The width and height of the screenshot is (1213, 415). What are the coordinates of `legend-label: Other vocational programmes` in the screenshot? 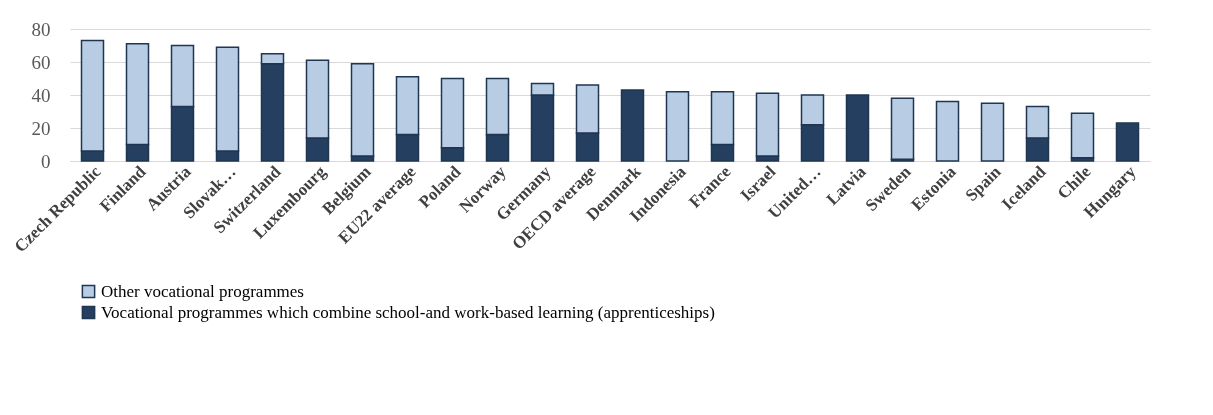 It's located at (202, 291).